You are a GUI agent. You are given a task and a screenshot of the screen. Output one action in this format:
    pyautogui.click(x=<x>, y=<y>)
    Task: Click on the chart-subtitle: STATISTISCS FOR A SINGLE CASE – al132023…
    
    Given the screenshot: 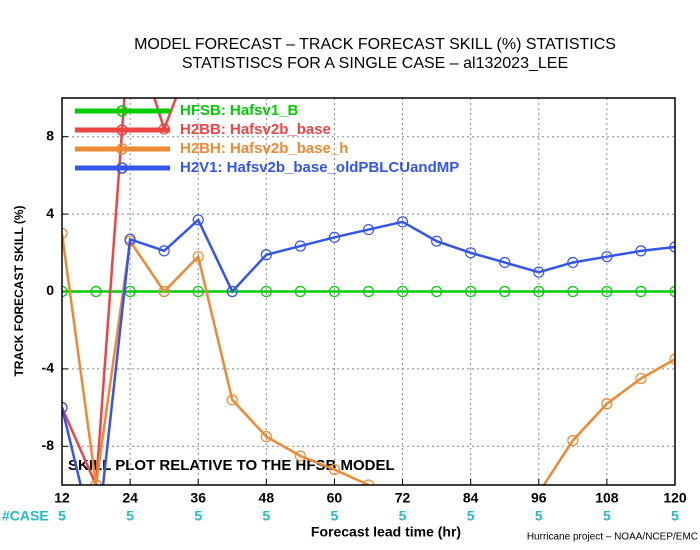 What is the action you would take?
    pyautogui.click(x=375, y=63)
    